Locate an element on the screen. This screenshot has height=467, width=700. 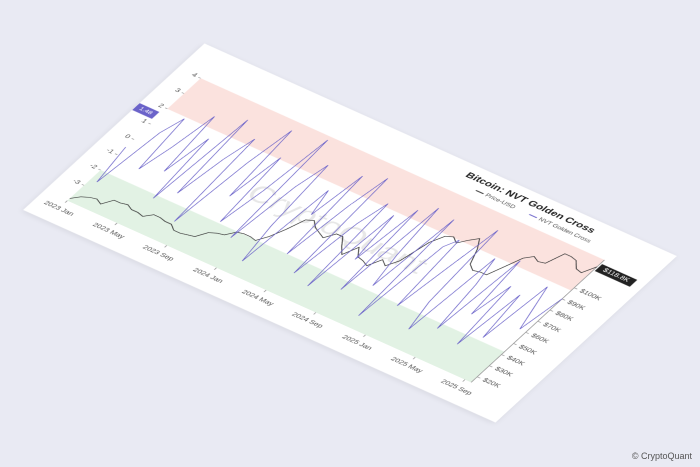
y-tick-label: 3 is located at coordinates (177, 91).